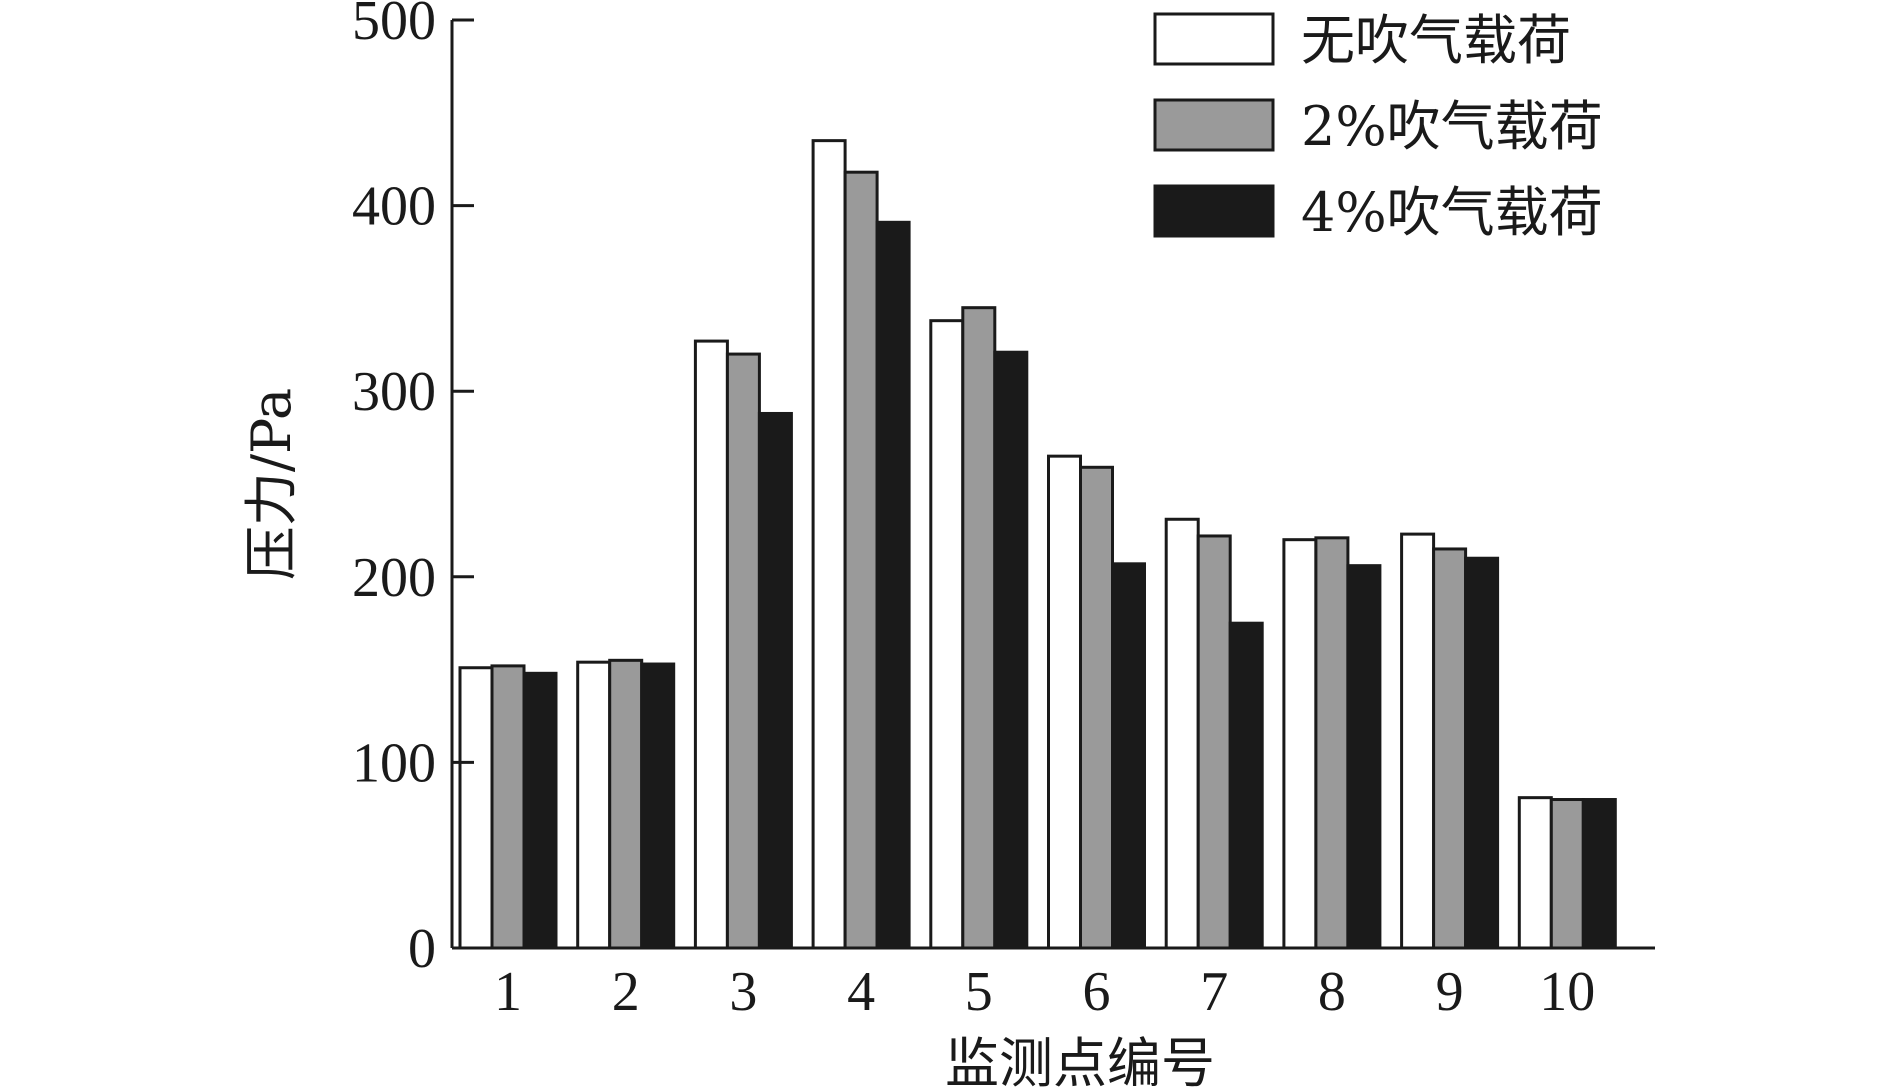 This screenshot has width=1889, height=1092. I want to click on x-tick-label: 2, so click(626, 992).